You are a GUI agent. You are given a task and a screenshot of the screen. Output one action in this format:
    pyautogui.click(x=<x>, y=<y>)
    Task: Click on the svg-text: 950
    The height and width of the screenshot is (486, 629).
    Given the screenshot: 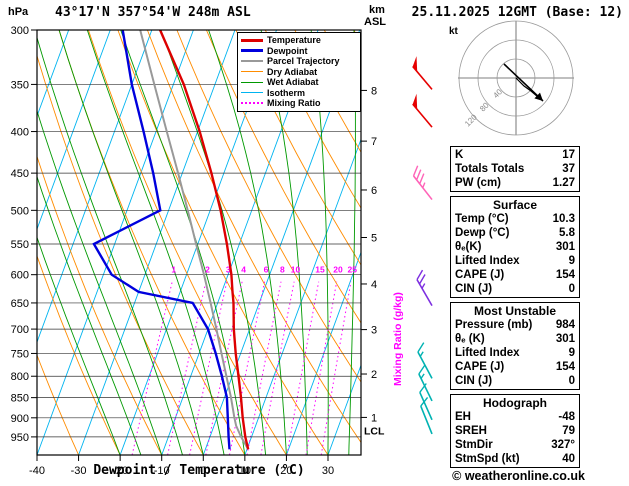 What is the action you would take?
    pyautogui.click(x=20, y=438)
    